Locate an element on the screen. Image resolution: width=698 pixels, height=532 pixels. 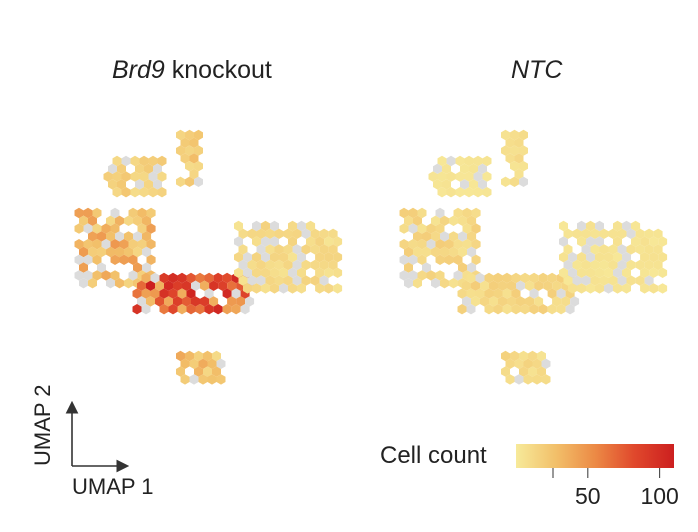
colorbar-title: Cell count is located at coordinates (433, 455).